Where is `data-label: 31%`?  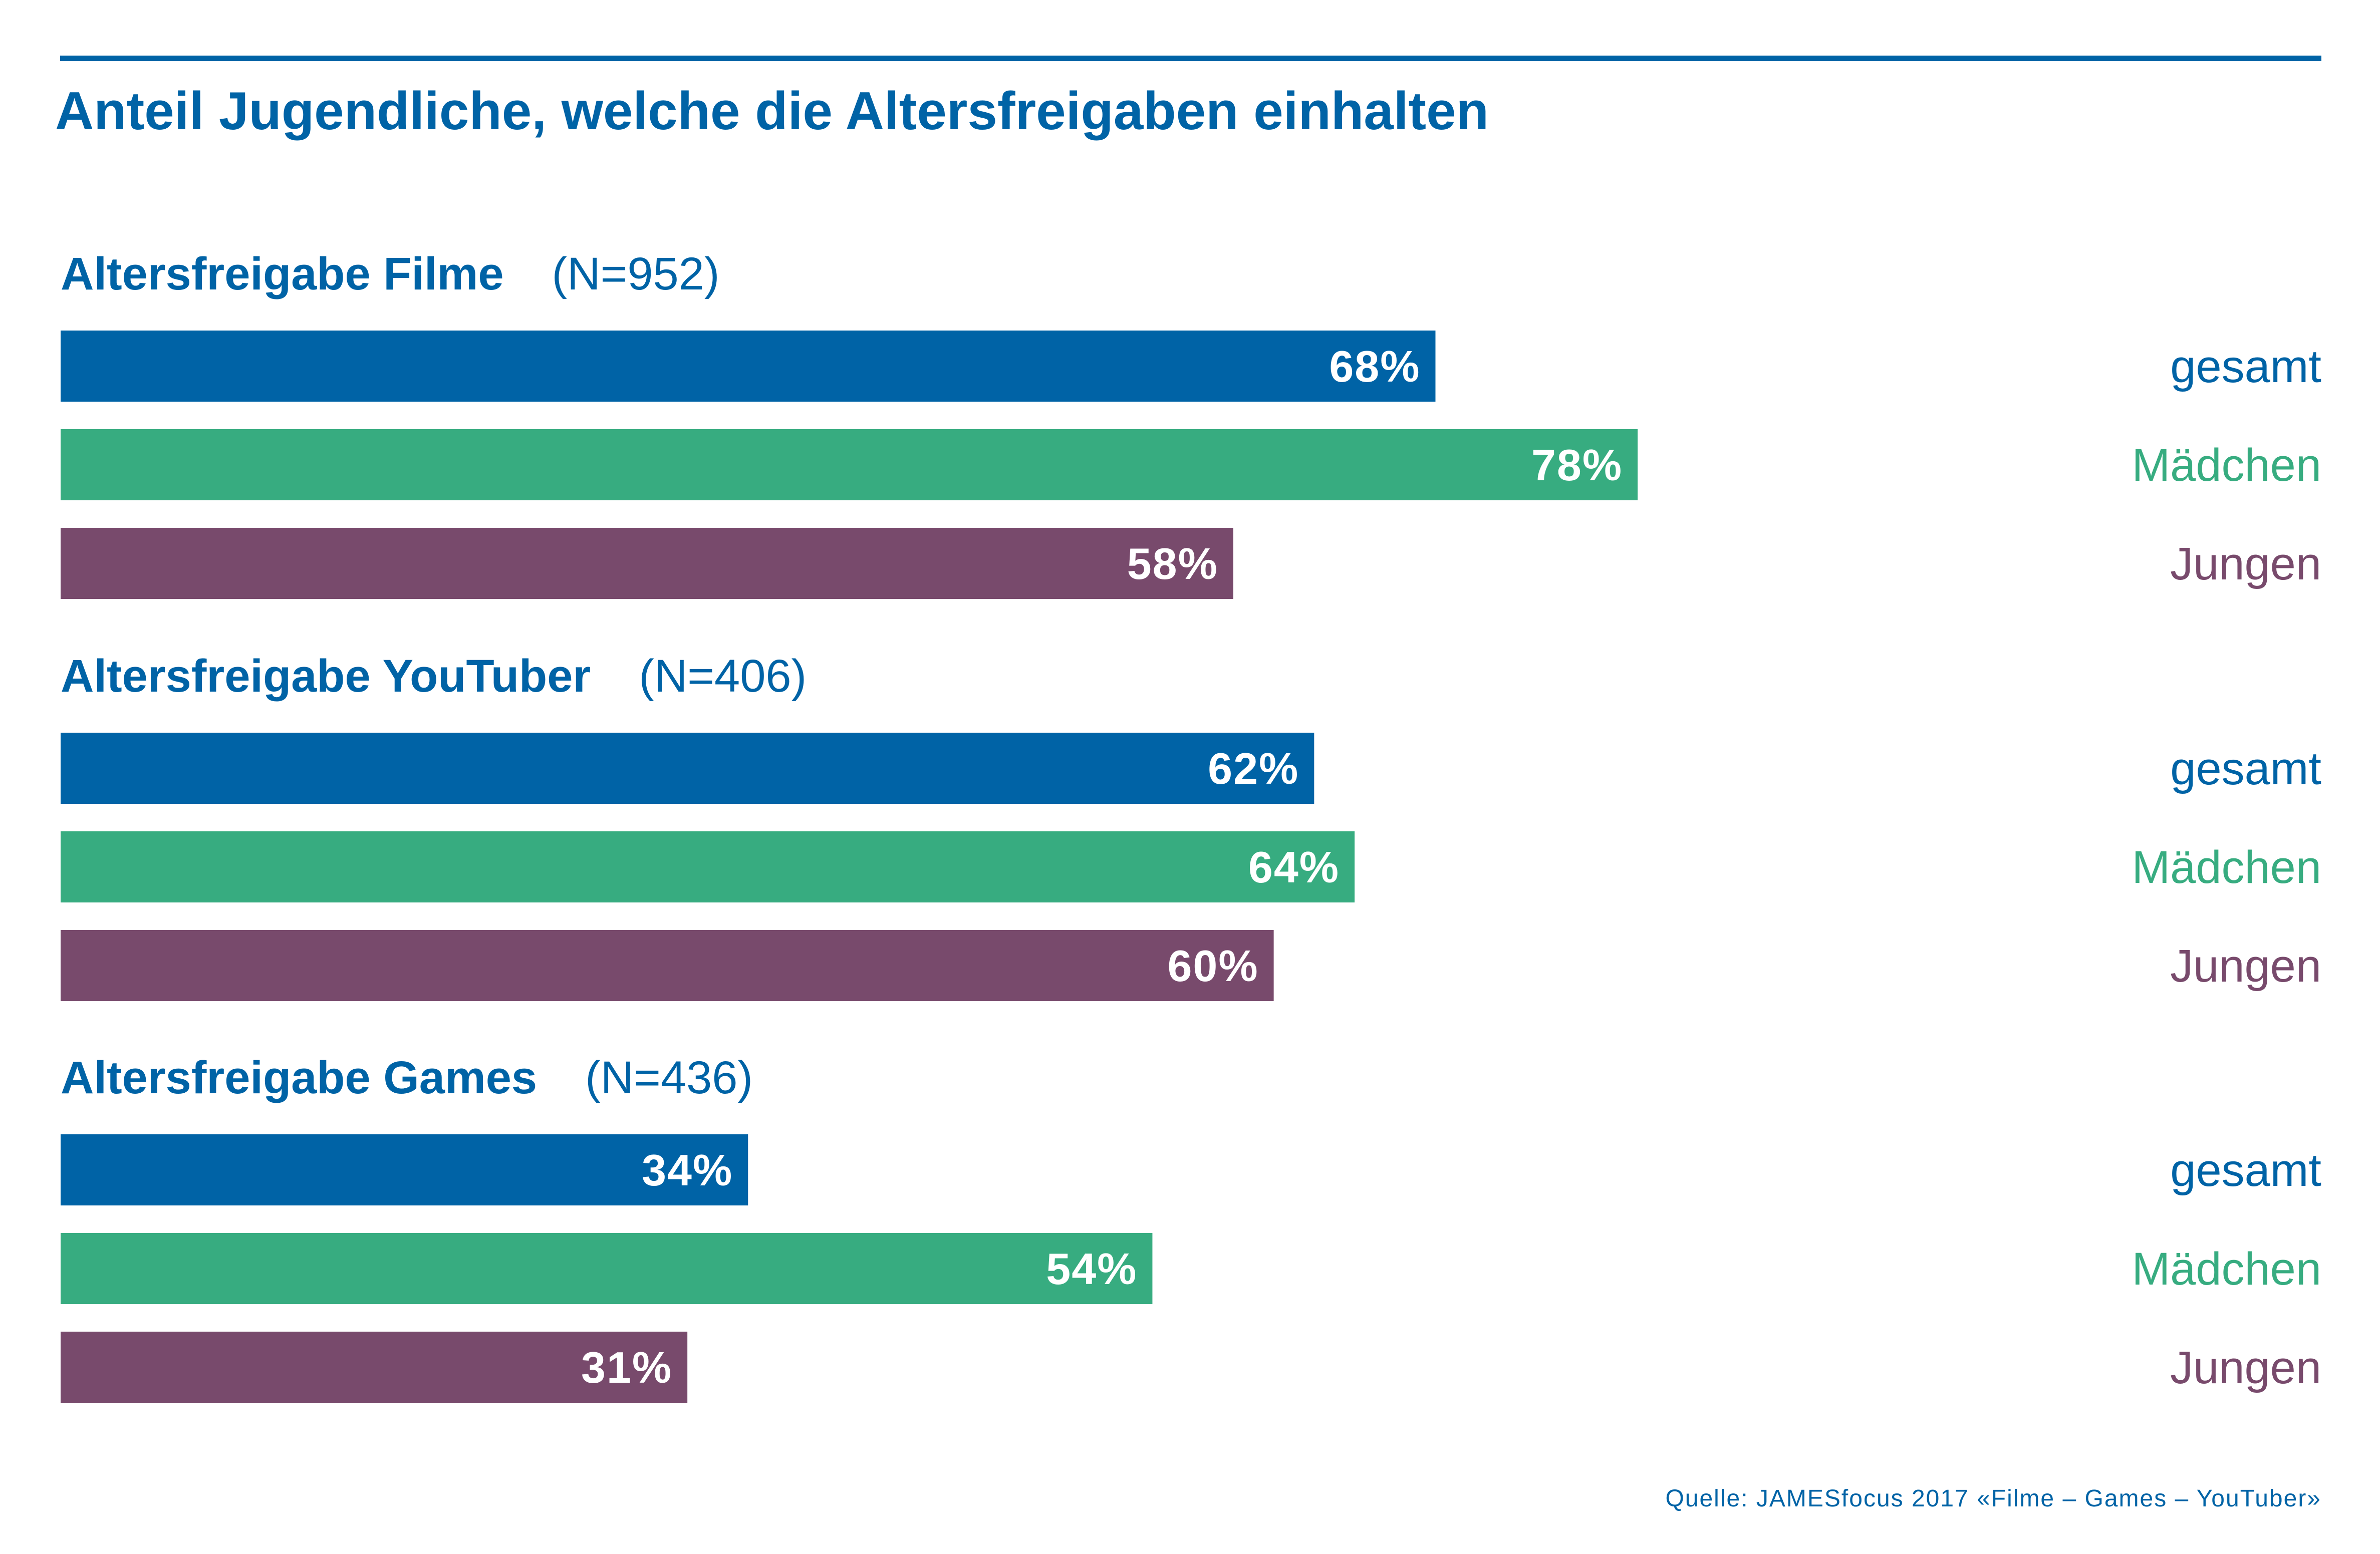 data-label: 31% is located at coordinates (626, 1367).